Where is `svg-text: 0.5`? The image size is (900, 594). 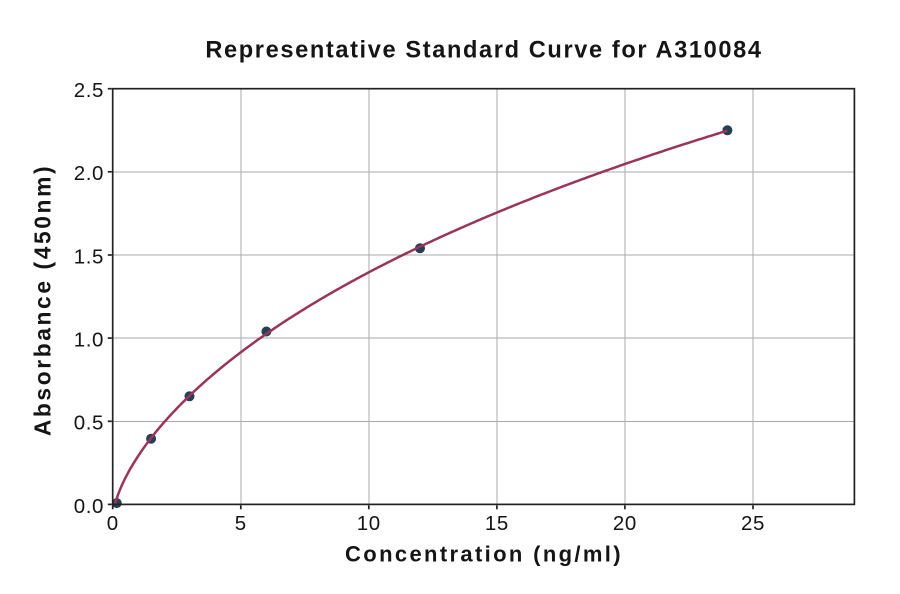
svg-text: 0.5 is located at coordinates (89, 423).